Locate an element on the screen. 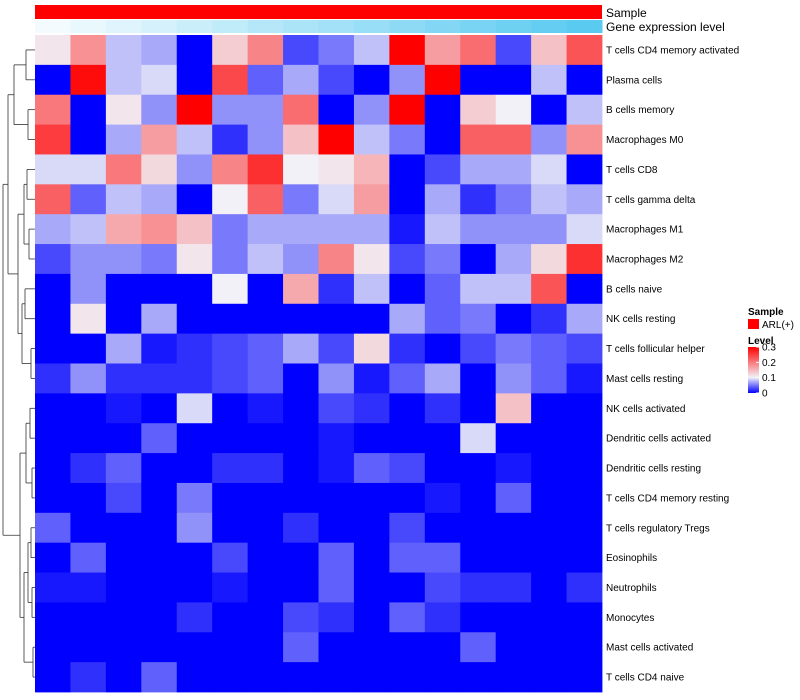 This screenshot has width=800, height=700. row-label: Plasma cells is located at coordinates (634, 80).